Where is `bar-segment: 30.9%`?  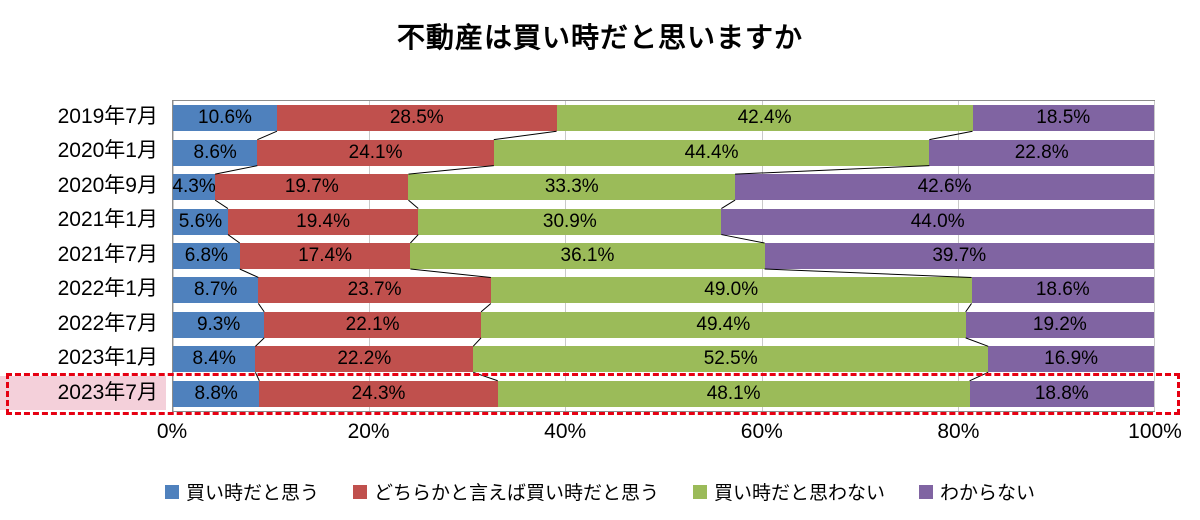 bar-segment: 30.9% is located at coordinates (570, 221).